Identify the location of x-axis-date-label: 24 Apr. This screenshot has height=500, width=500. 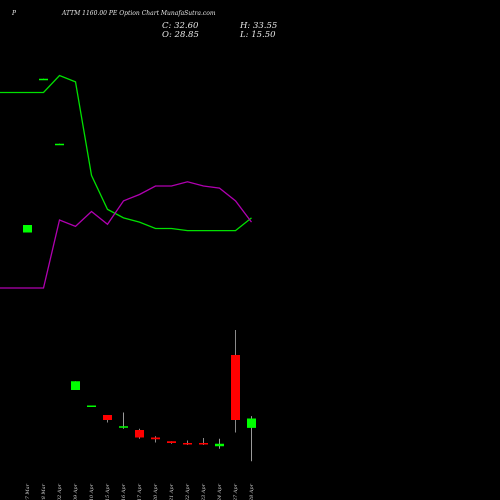
(220, 491).